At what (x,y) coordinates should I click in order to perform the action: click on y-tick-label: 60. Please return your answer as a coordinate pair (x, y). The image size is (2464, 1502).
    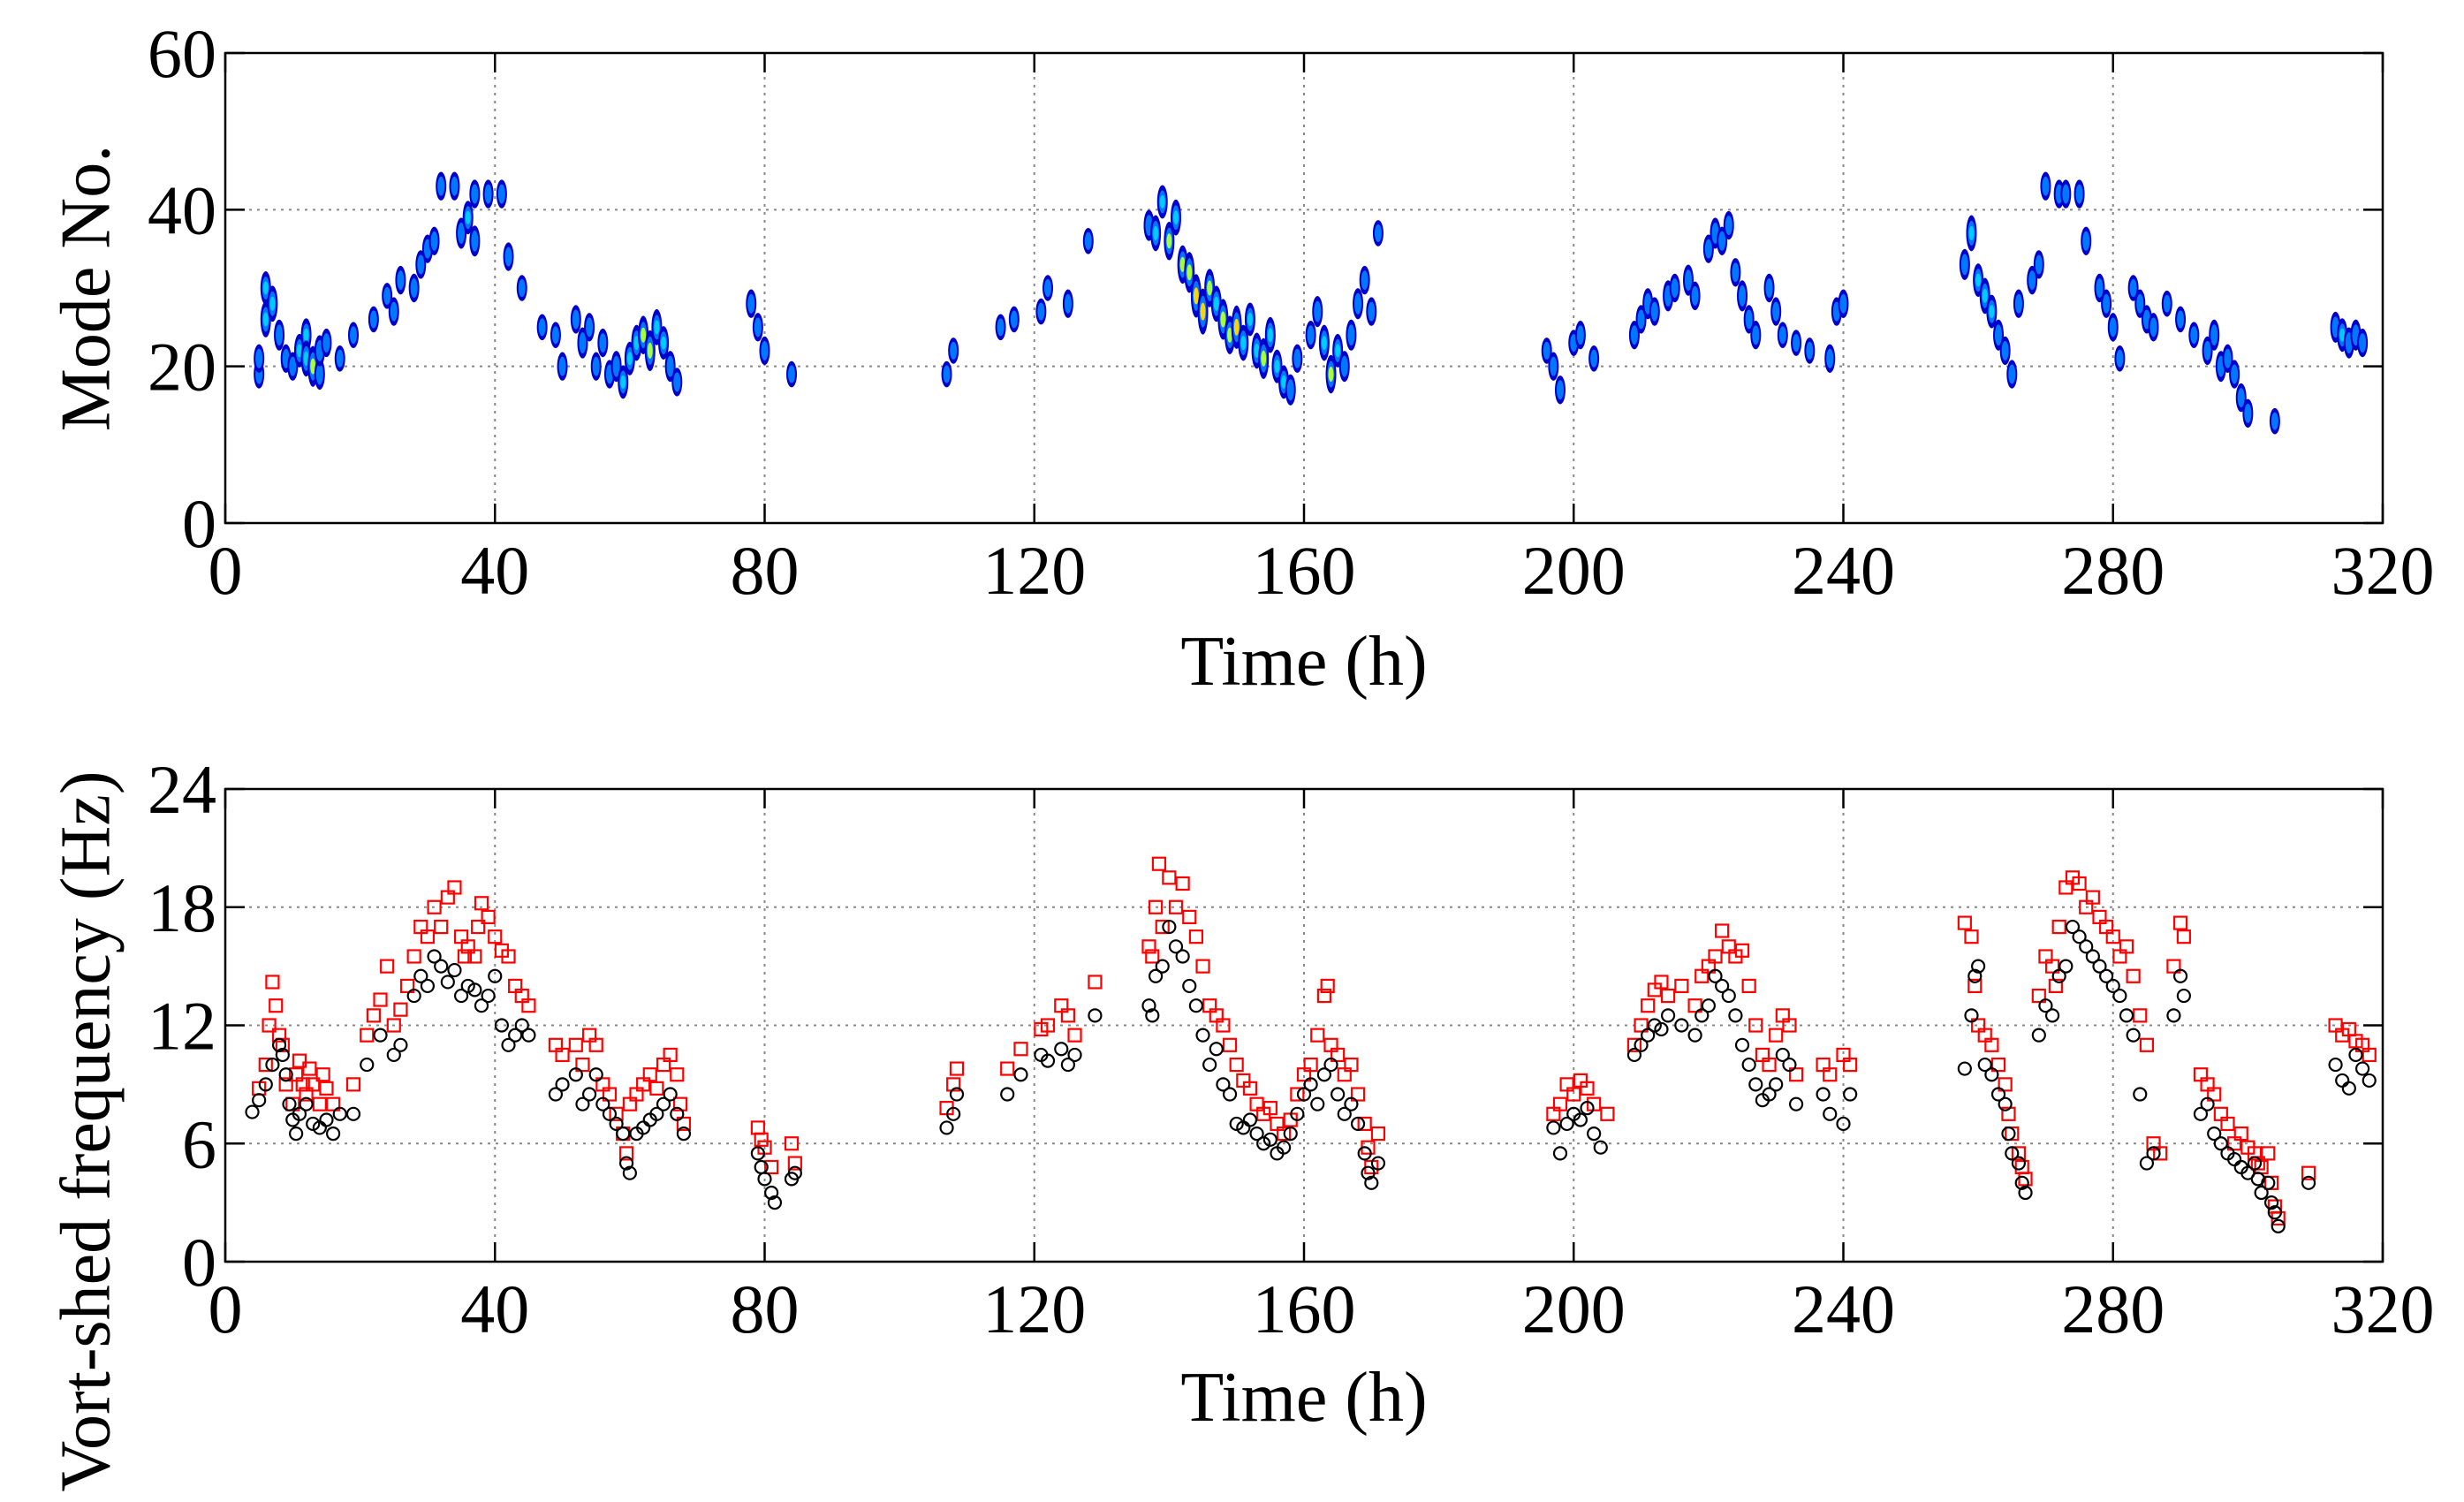
    Looking at the image, I should click on (182, 54).